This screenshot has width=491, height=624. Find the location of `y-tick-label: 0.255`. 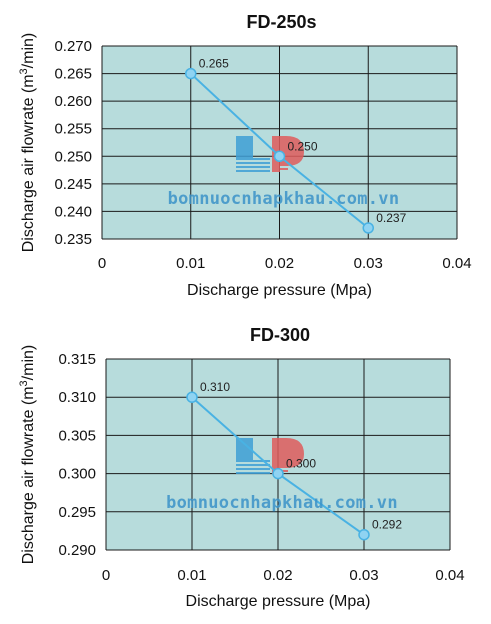

y-tick-label: 0.255 is located at coordinates (73, 129).